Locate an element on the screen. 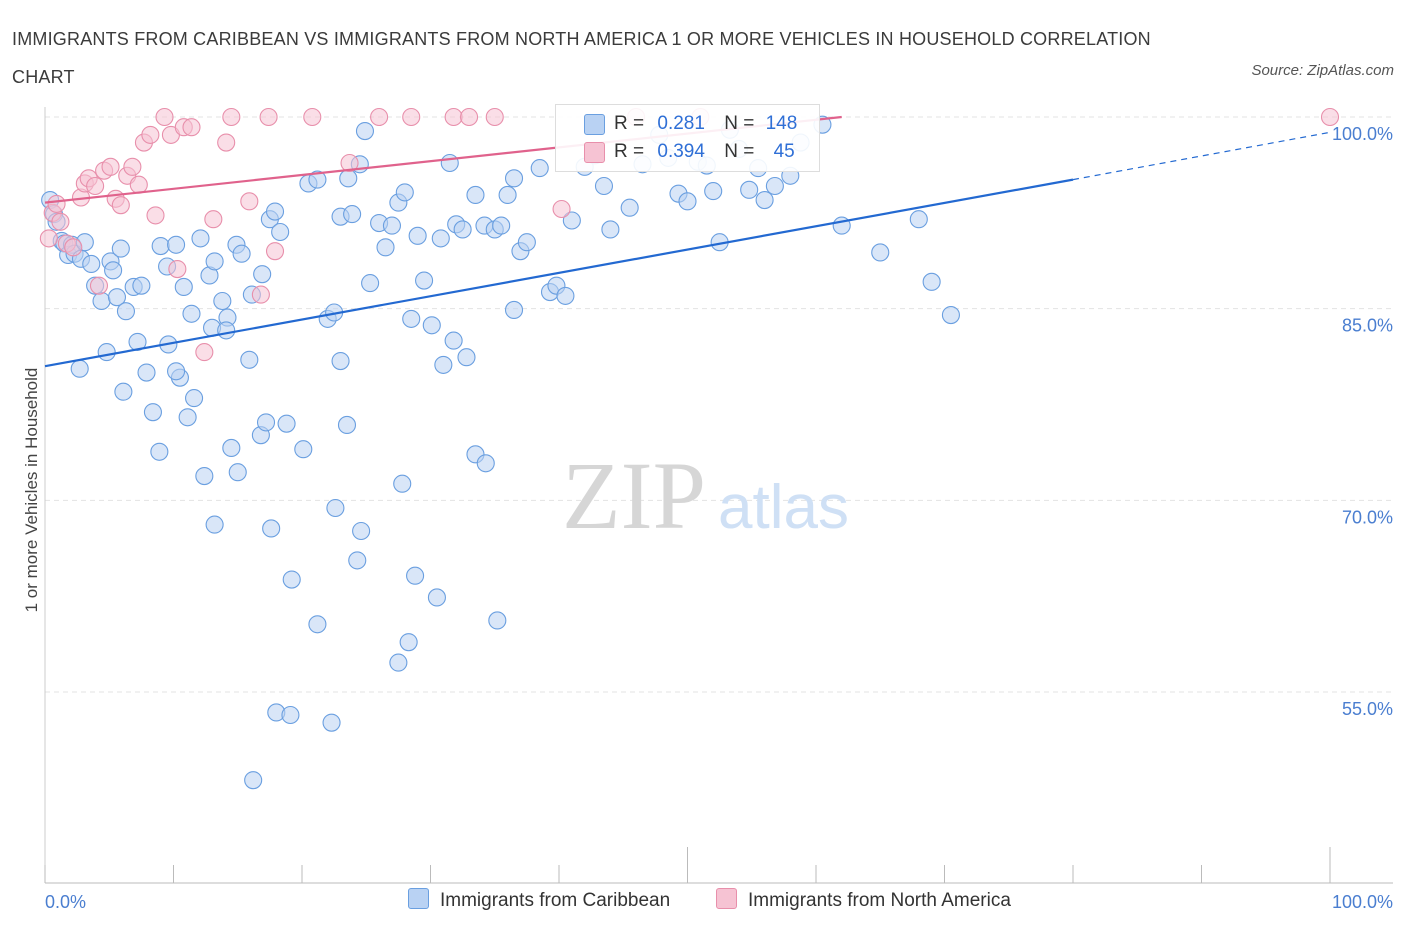  watermark-zip: ZIP is located at coordinates (634, 495).